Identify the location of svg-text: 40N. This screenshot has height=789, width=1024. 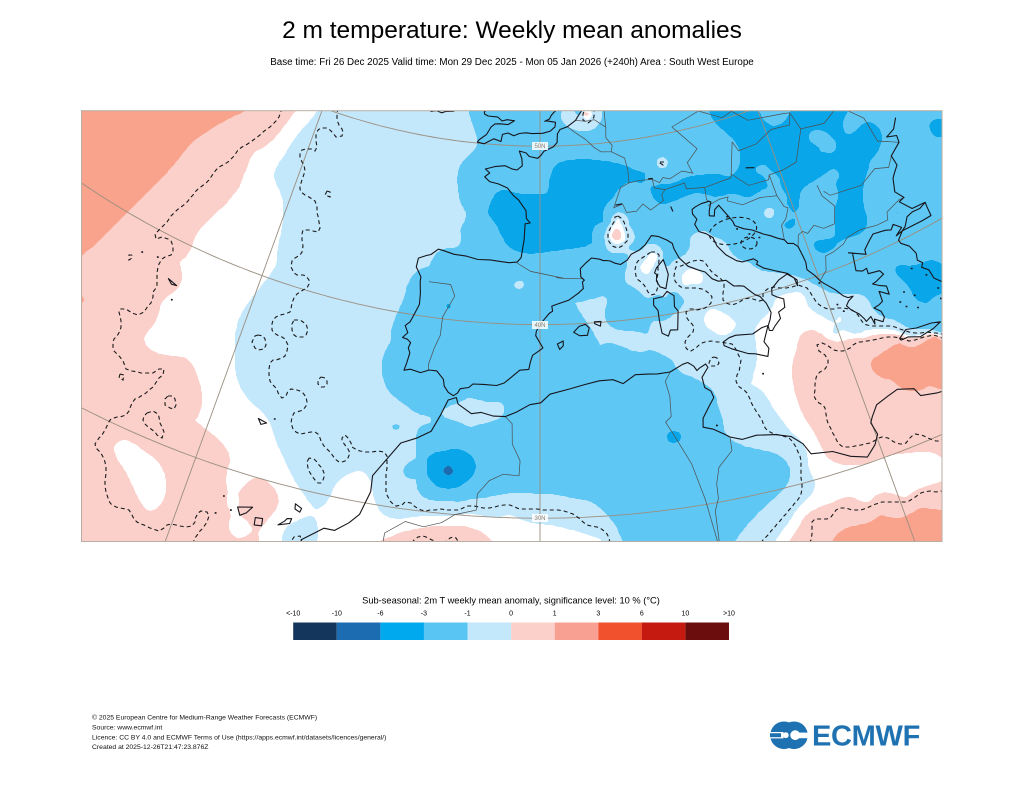
(539, 326).